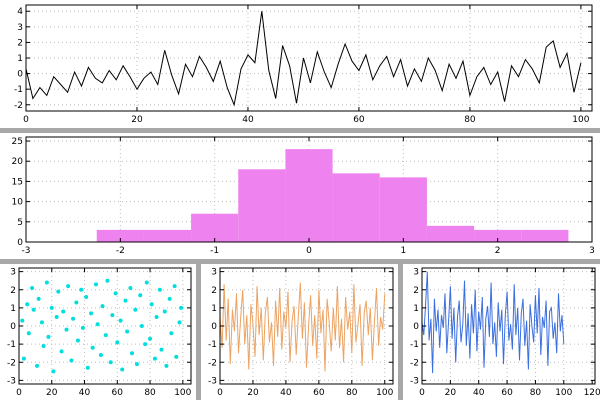  I want to click on x-tick-label: 2, so click(498, 251).